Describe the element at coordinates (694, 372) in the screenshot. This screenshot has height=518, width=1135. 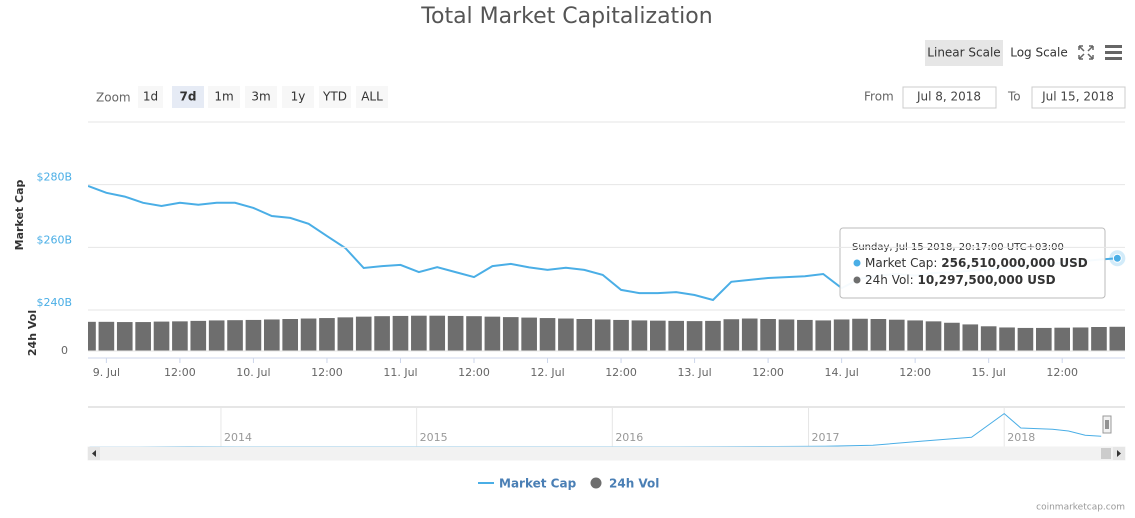
I see `x-tick-label: 13. Jul` at that location.